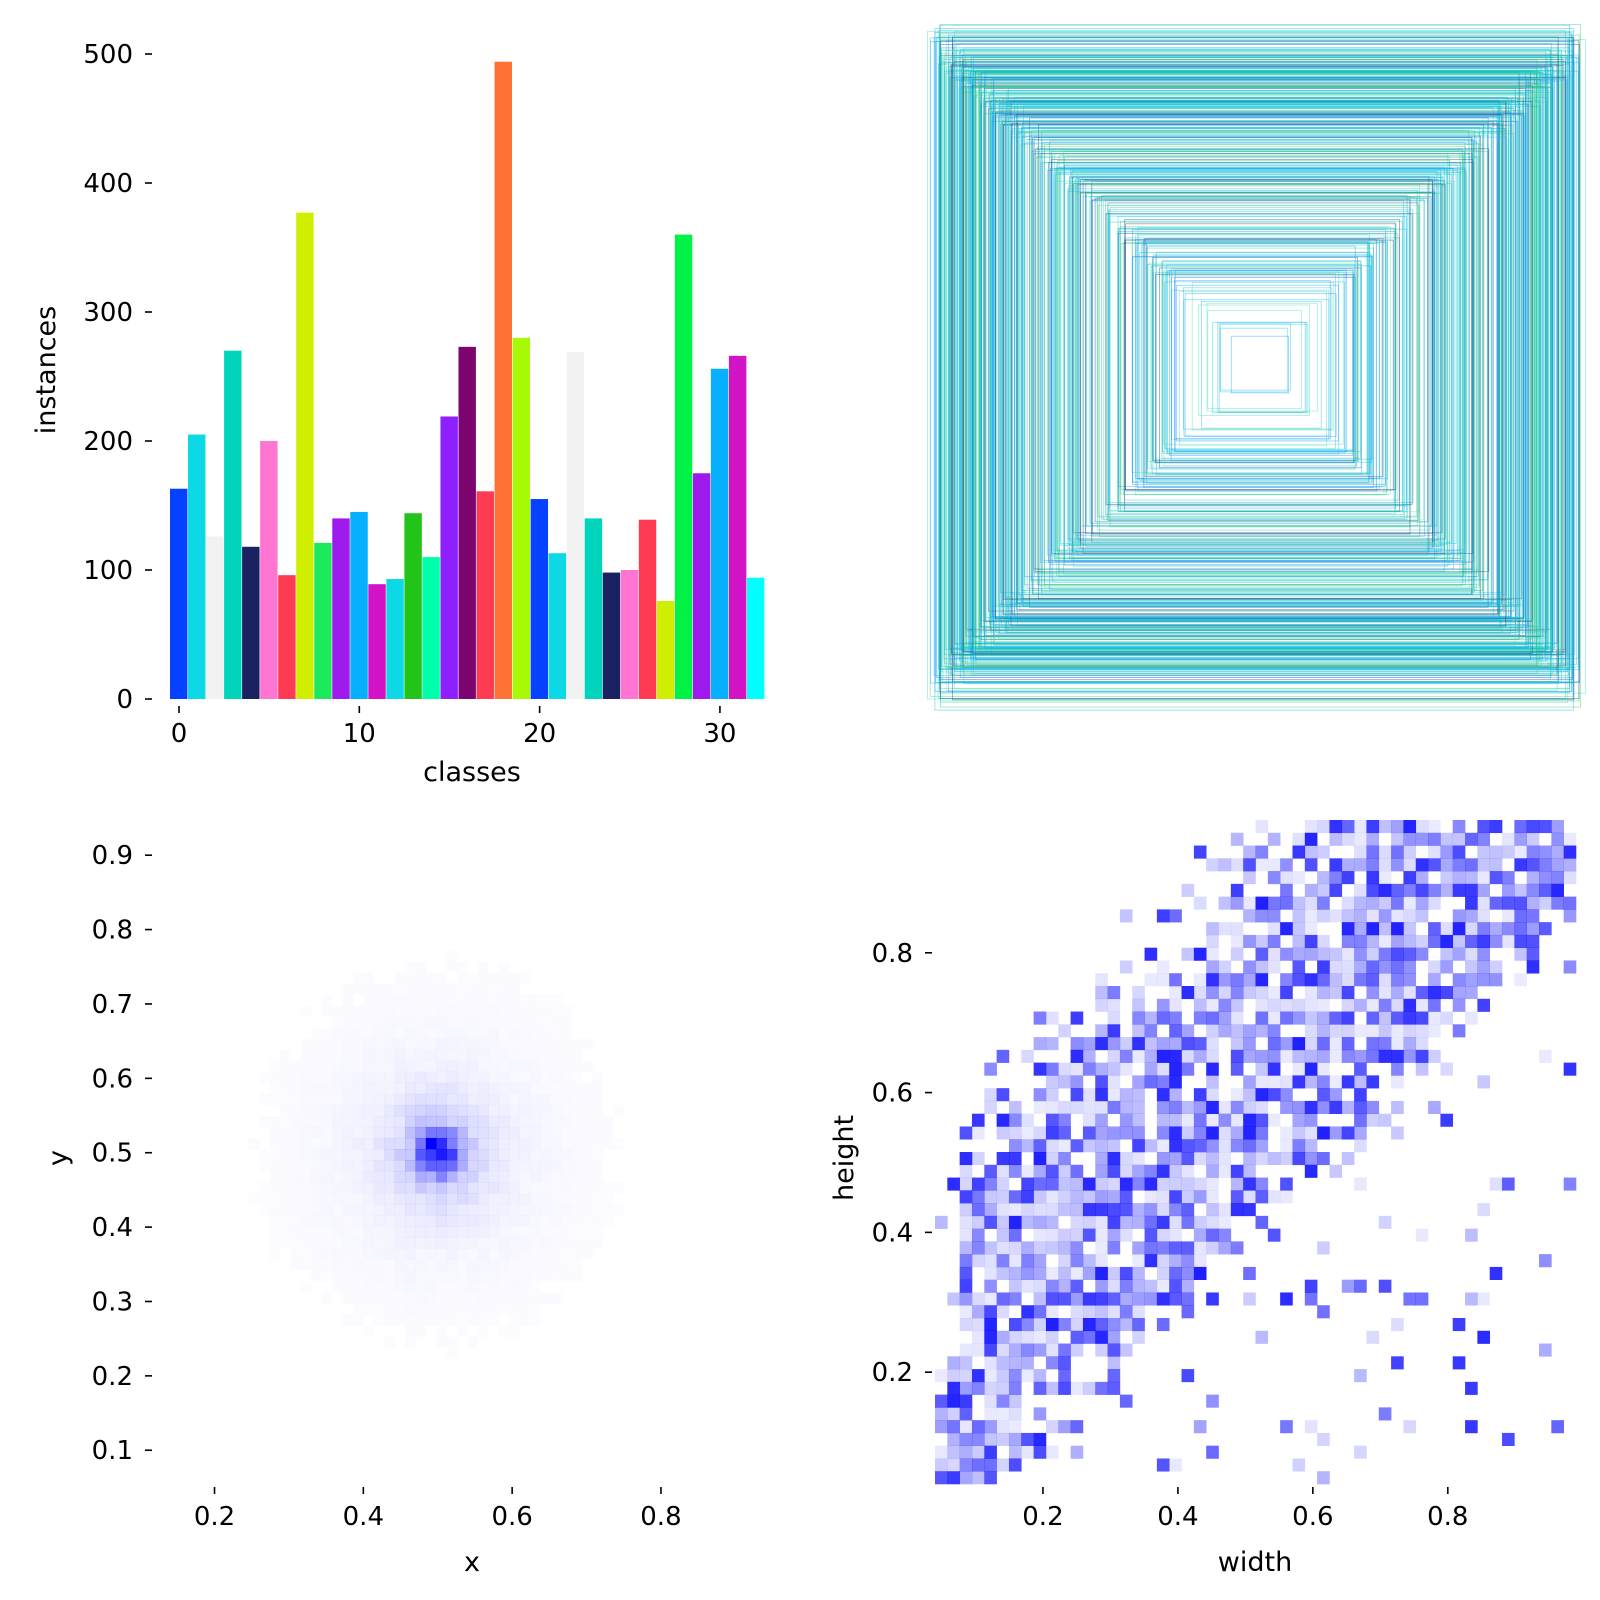 The image size is (1600, 1600). Describe the element at coordinates (108, 571) in the screenshot. I see `y-tick-label: 100` at that location.